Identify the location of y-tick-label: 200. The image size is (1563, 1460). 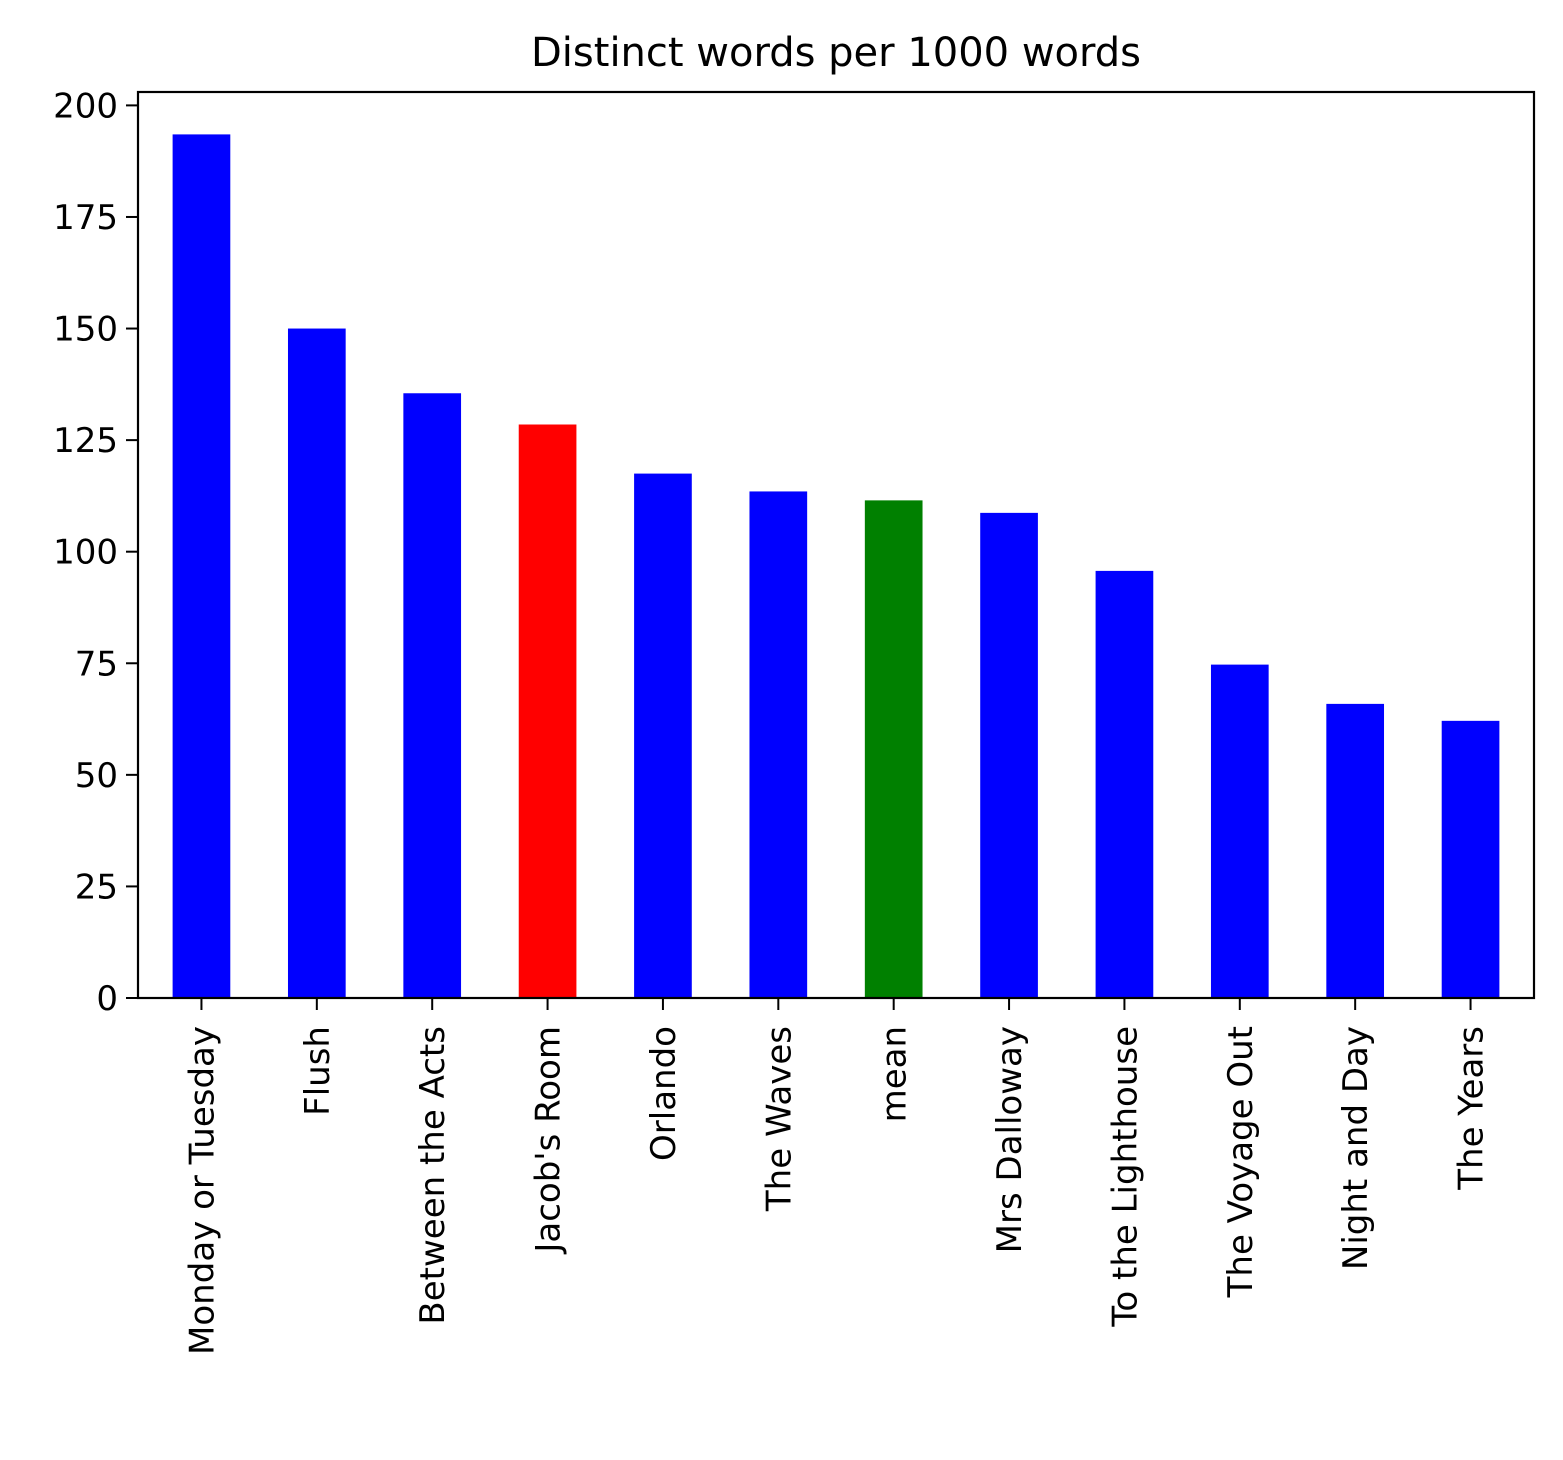
(85, 106).